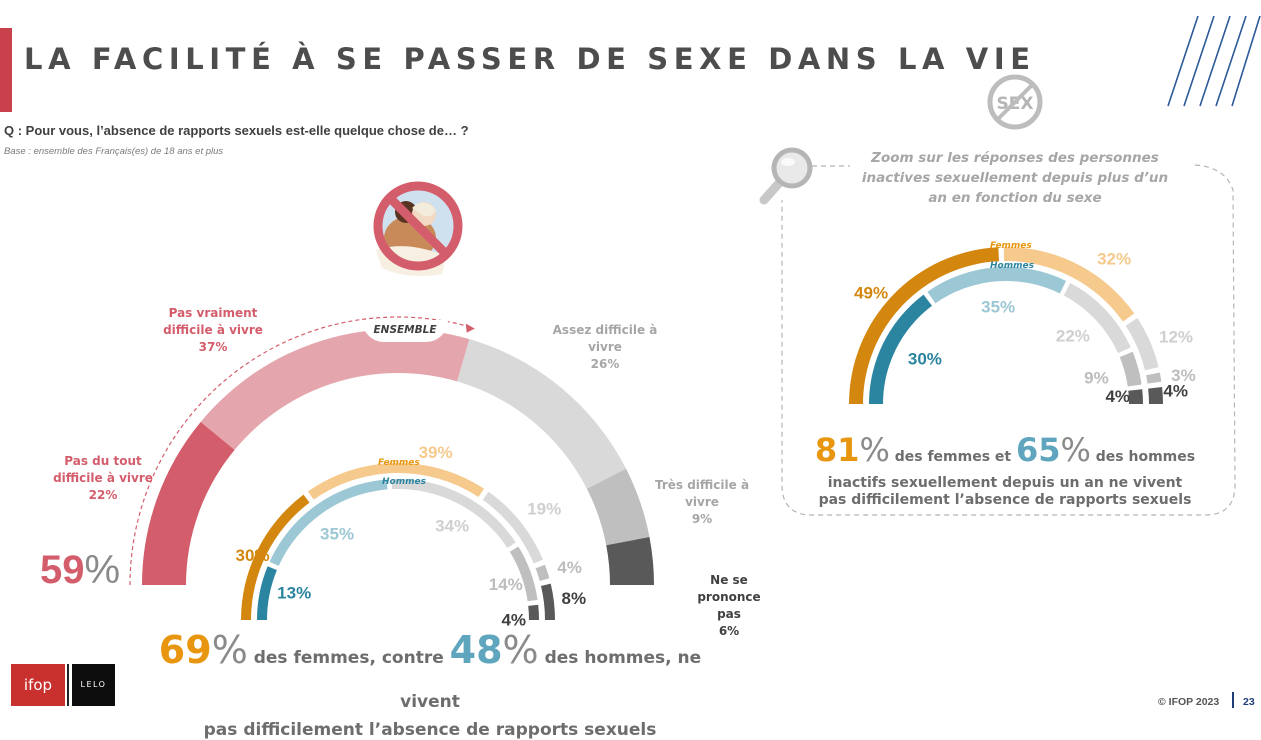  What do you see at coordinates (294, 593) in the screenshot?
I see `inner-hommes-label-0: 13%` at bounding box center [294, 593].